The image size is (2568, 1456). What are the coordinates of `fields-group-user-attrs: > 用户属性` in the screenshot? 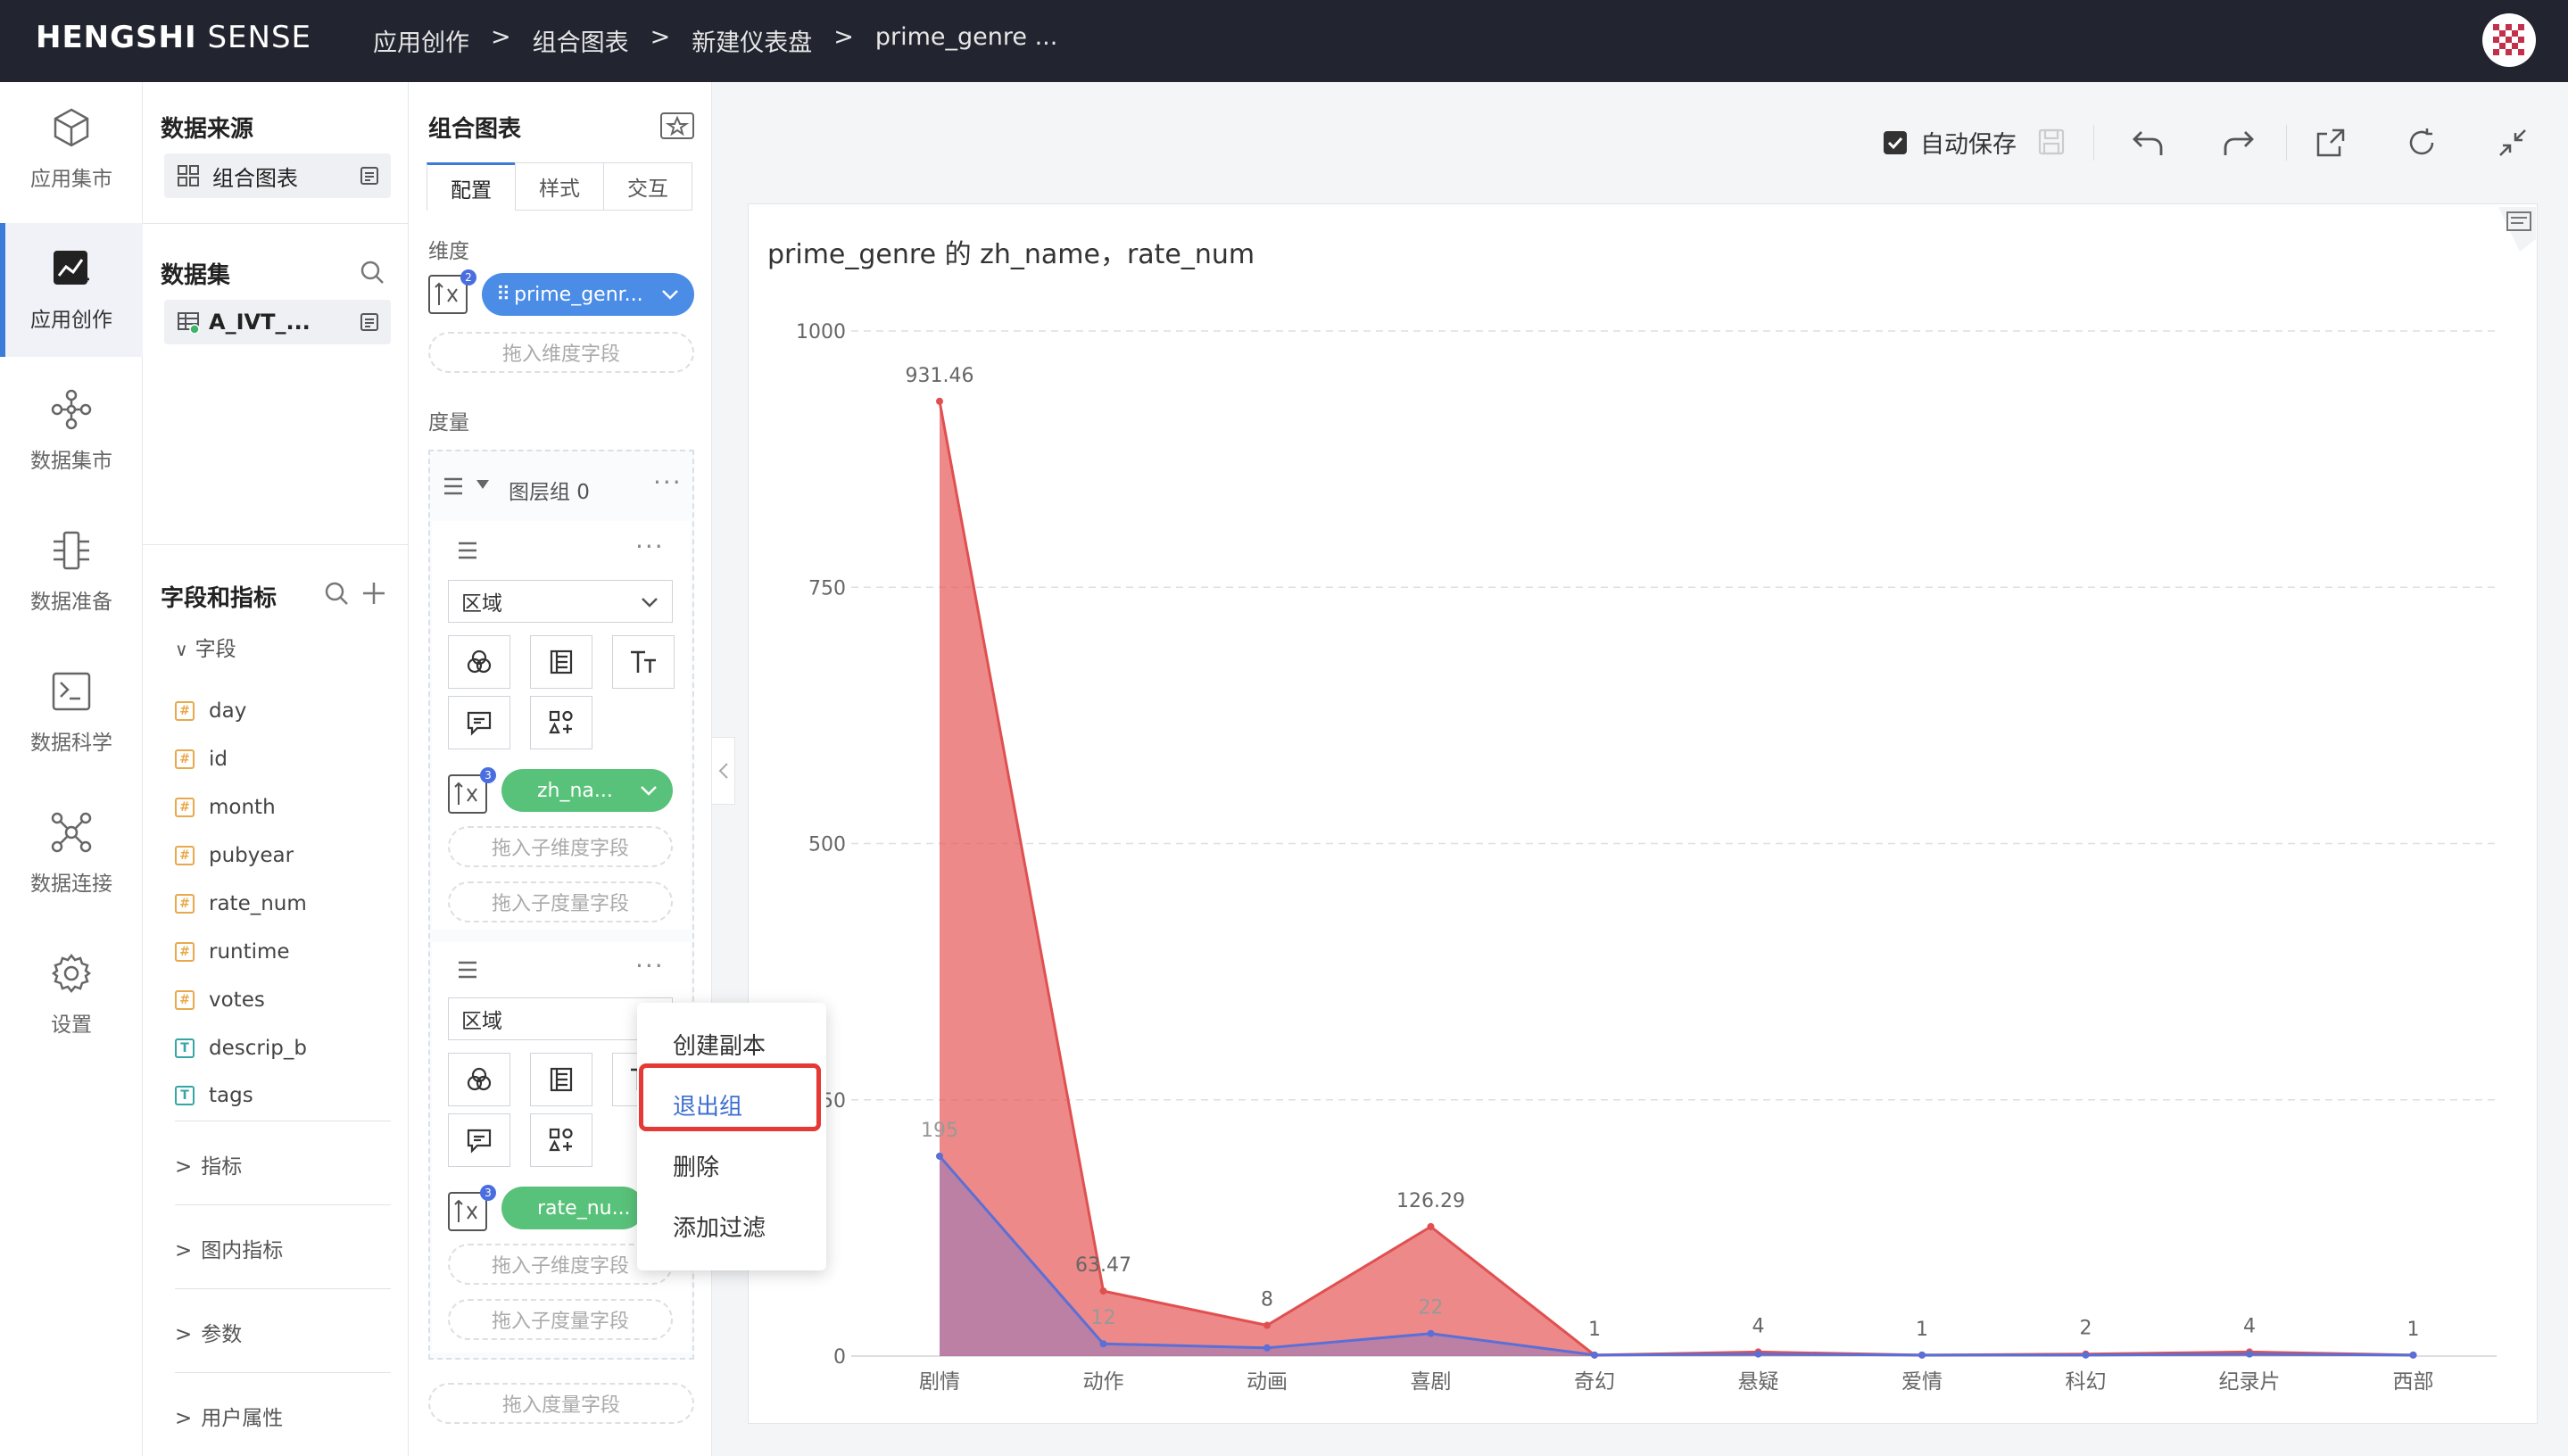 It's located at (229, 1418).